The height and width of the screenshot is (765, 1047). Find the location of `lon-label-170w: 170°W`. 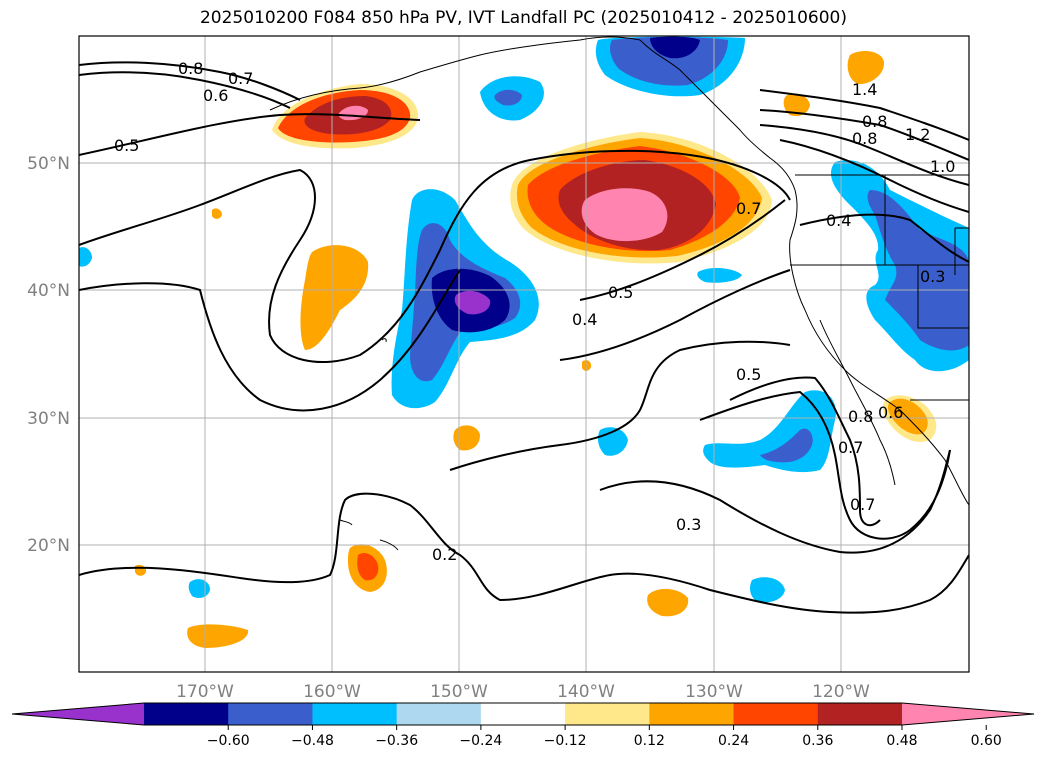

lon-label-170w: 170°W is located at coordinates (205, 692).